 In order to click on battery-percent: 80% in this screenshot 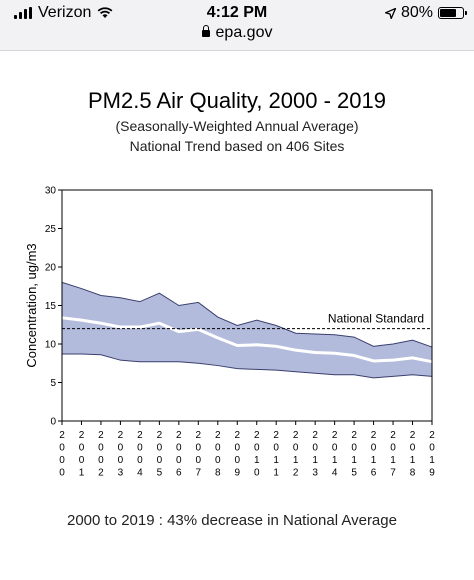, I will do `click(416, 12)`.